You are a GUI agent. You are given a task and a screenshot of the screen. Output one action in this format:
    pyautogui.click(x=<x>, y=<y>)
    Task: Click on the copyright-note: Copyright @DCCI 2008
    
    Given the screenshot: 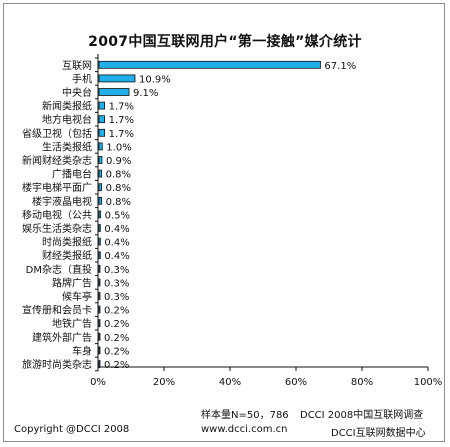 What is the action you would take?
    pyautogui.click(x=72, y=429)
    